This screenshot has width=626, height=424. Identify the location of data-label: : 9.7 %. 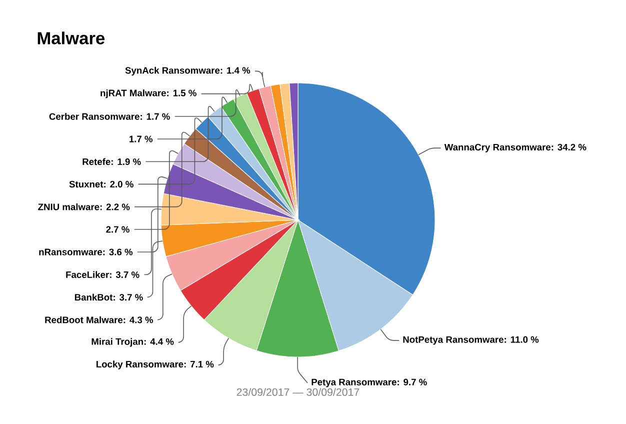
(412, 382).